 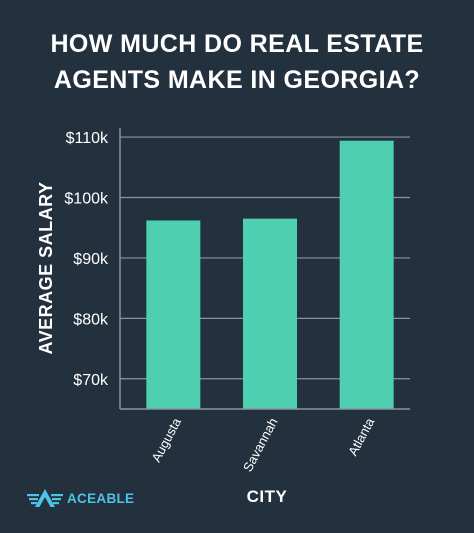 What do you see at coordinates (86, 198) in the screenshot?
I see `y-tick-label: $100k` at bounding box center [86, 198].